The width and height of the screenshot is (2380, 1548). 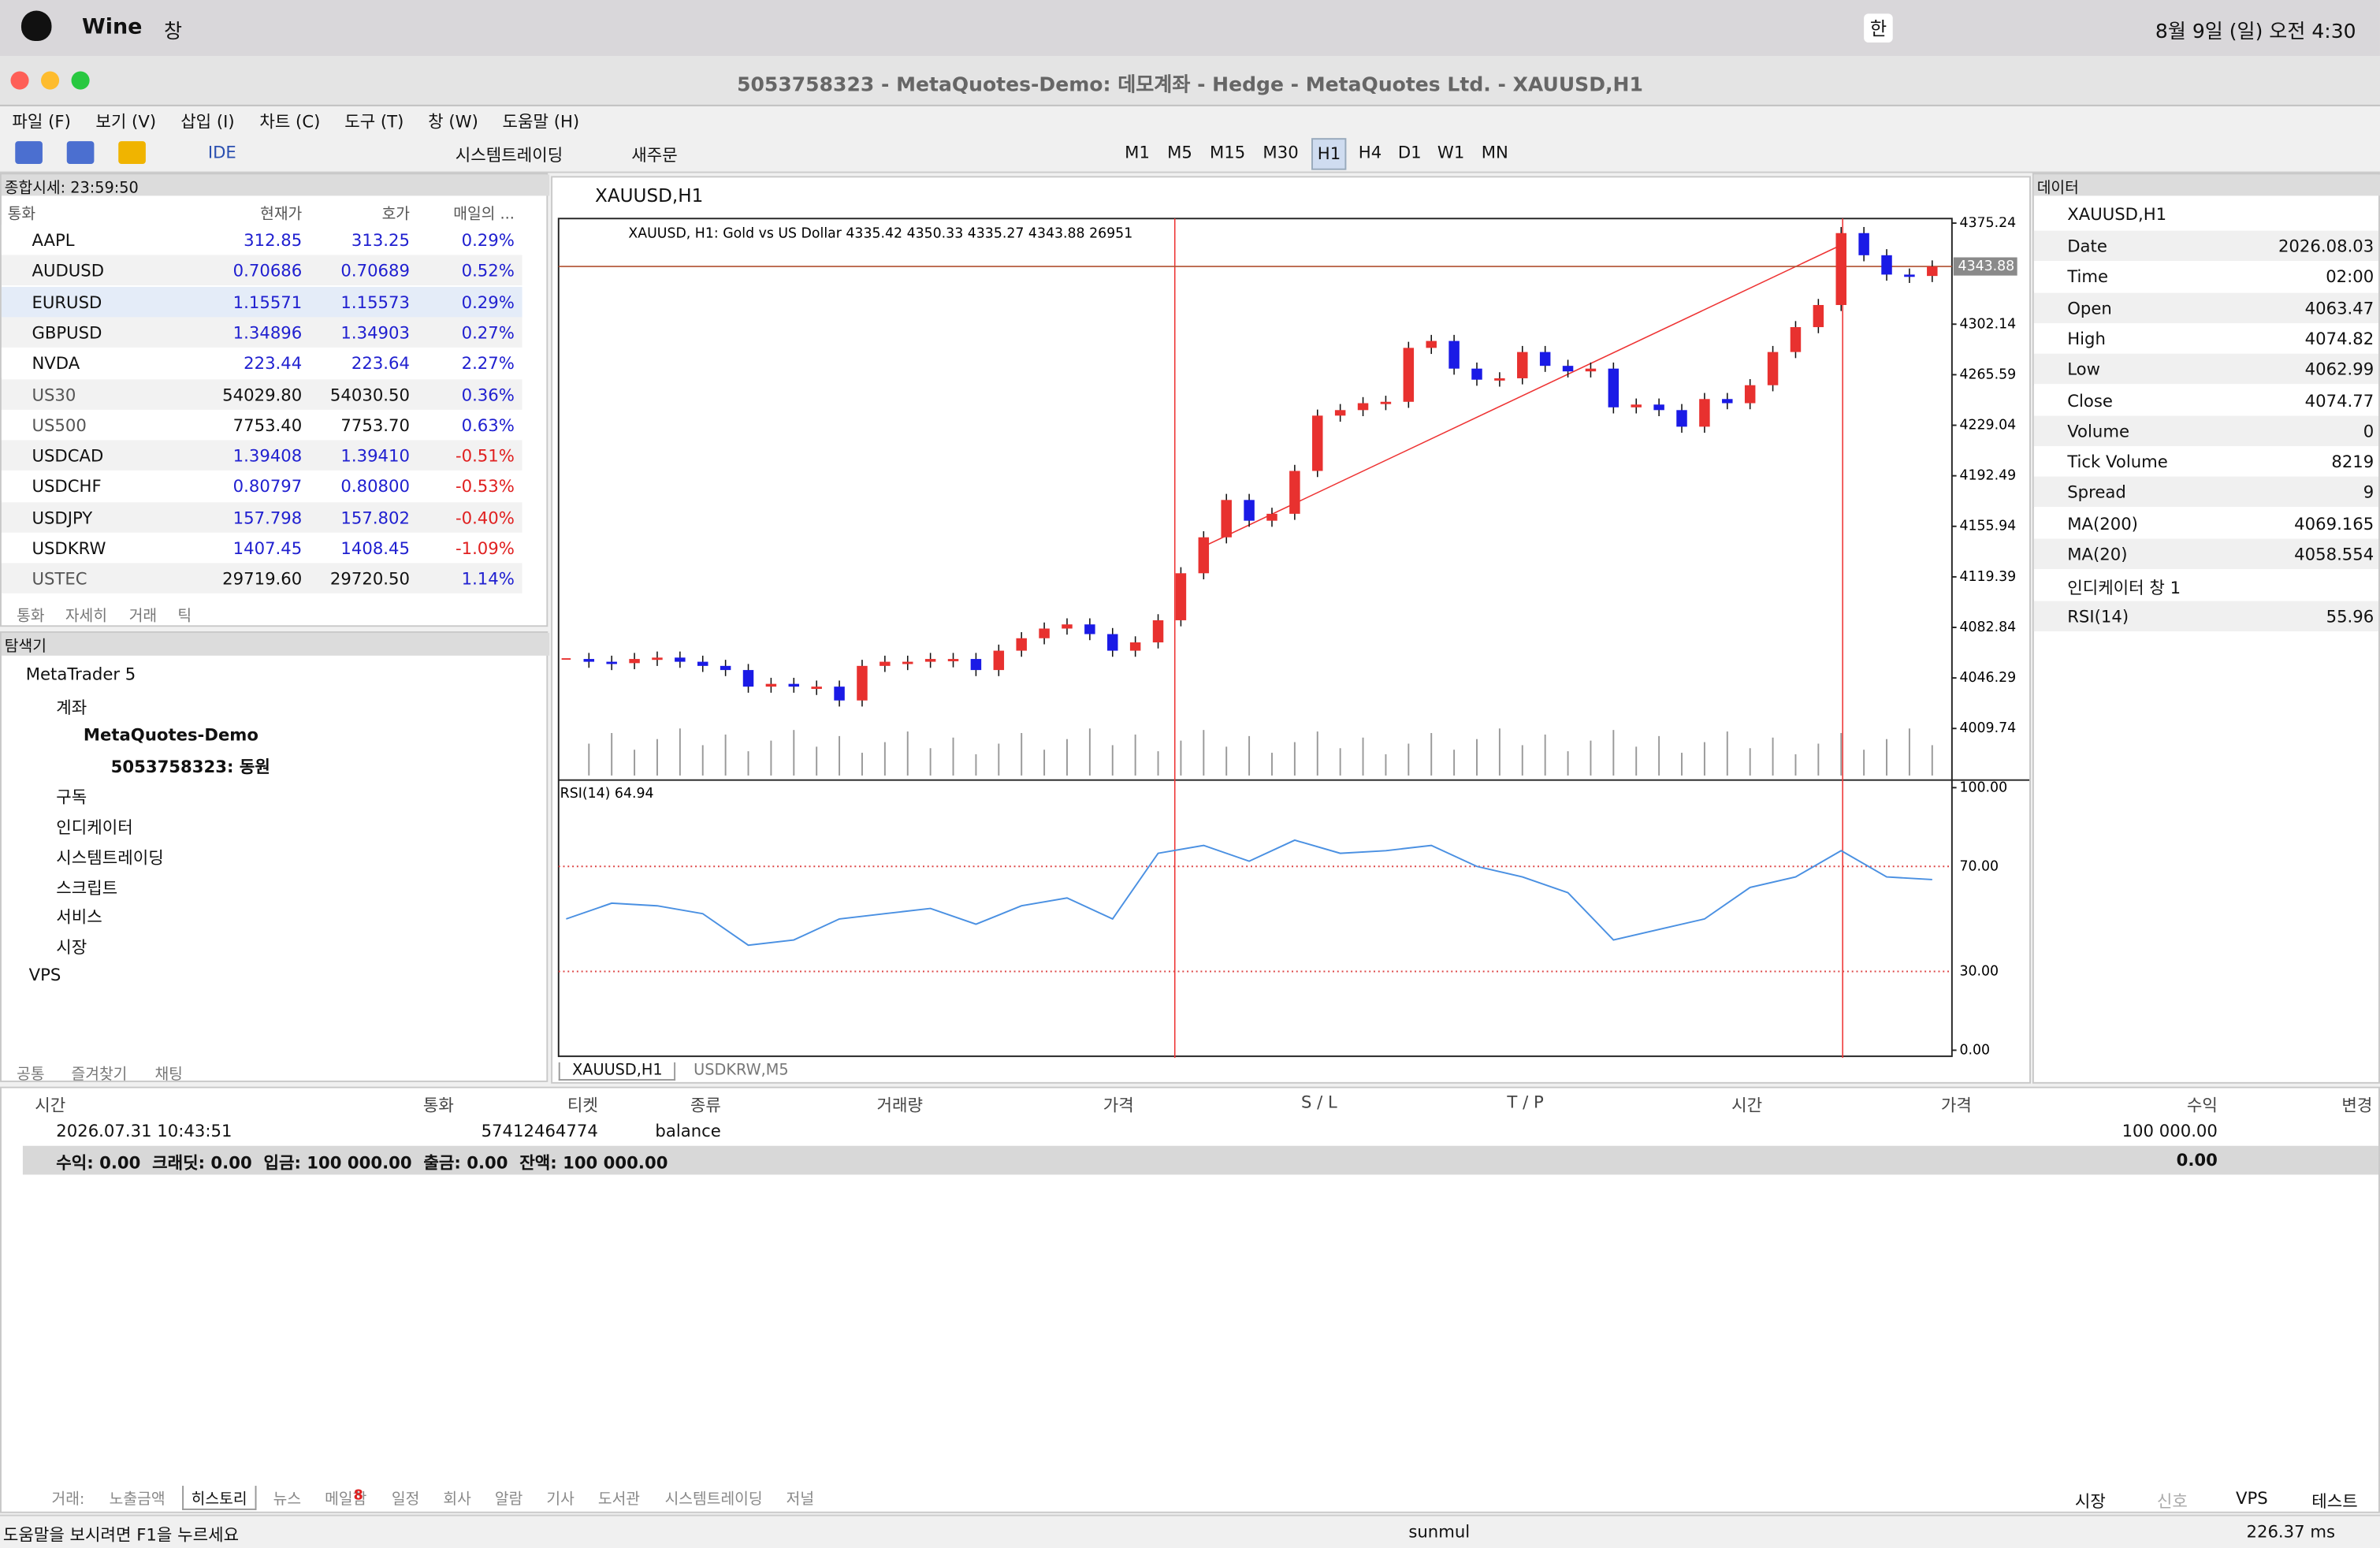 I want to click on quote-row: USDCHF 0.80797 0.80800 -0.53%, so click(x=261, y=486).